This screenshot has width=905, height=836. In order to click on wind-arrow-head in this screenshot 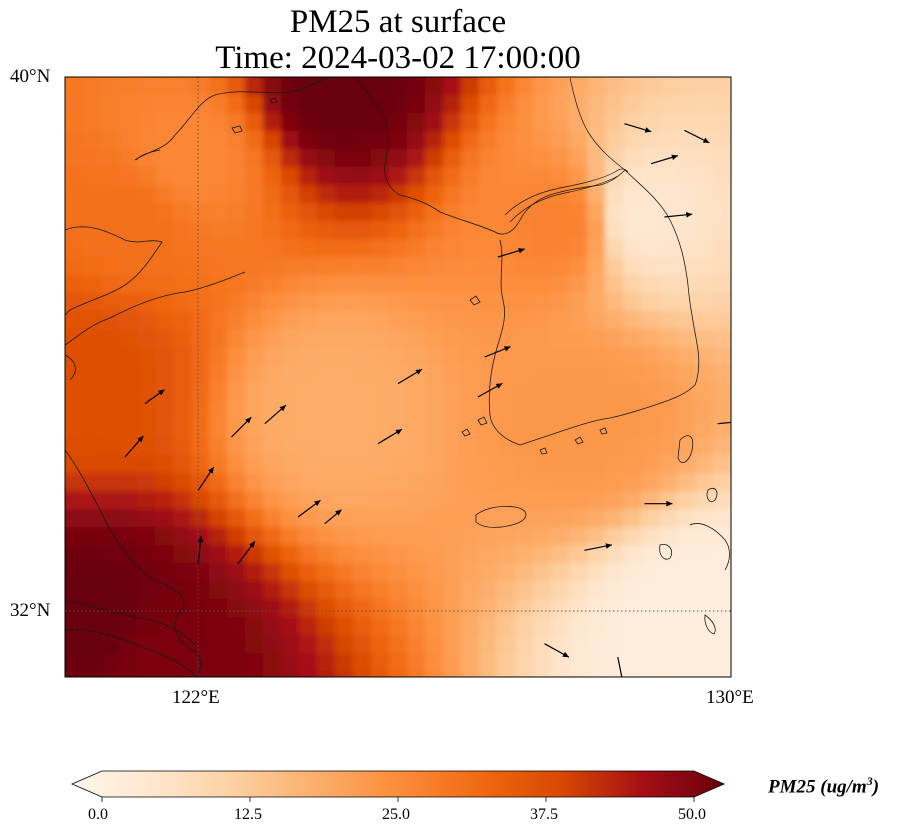, I will do `click(621, 681)`.